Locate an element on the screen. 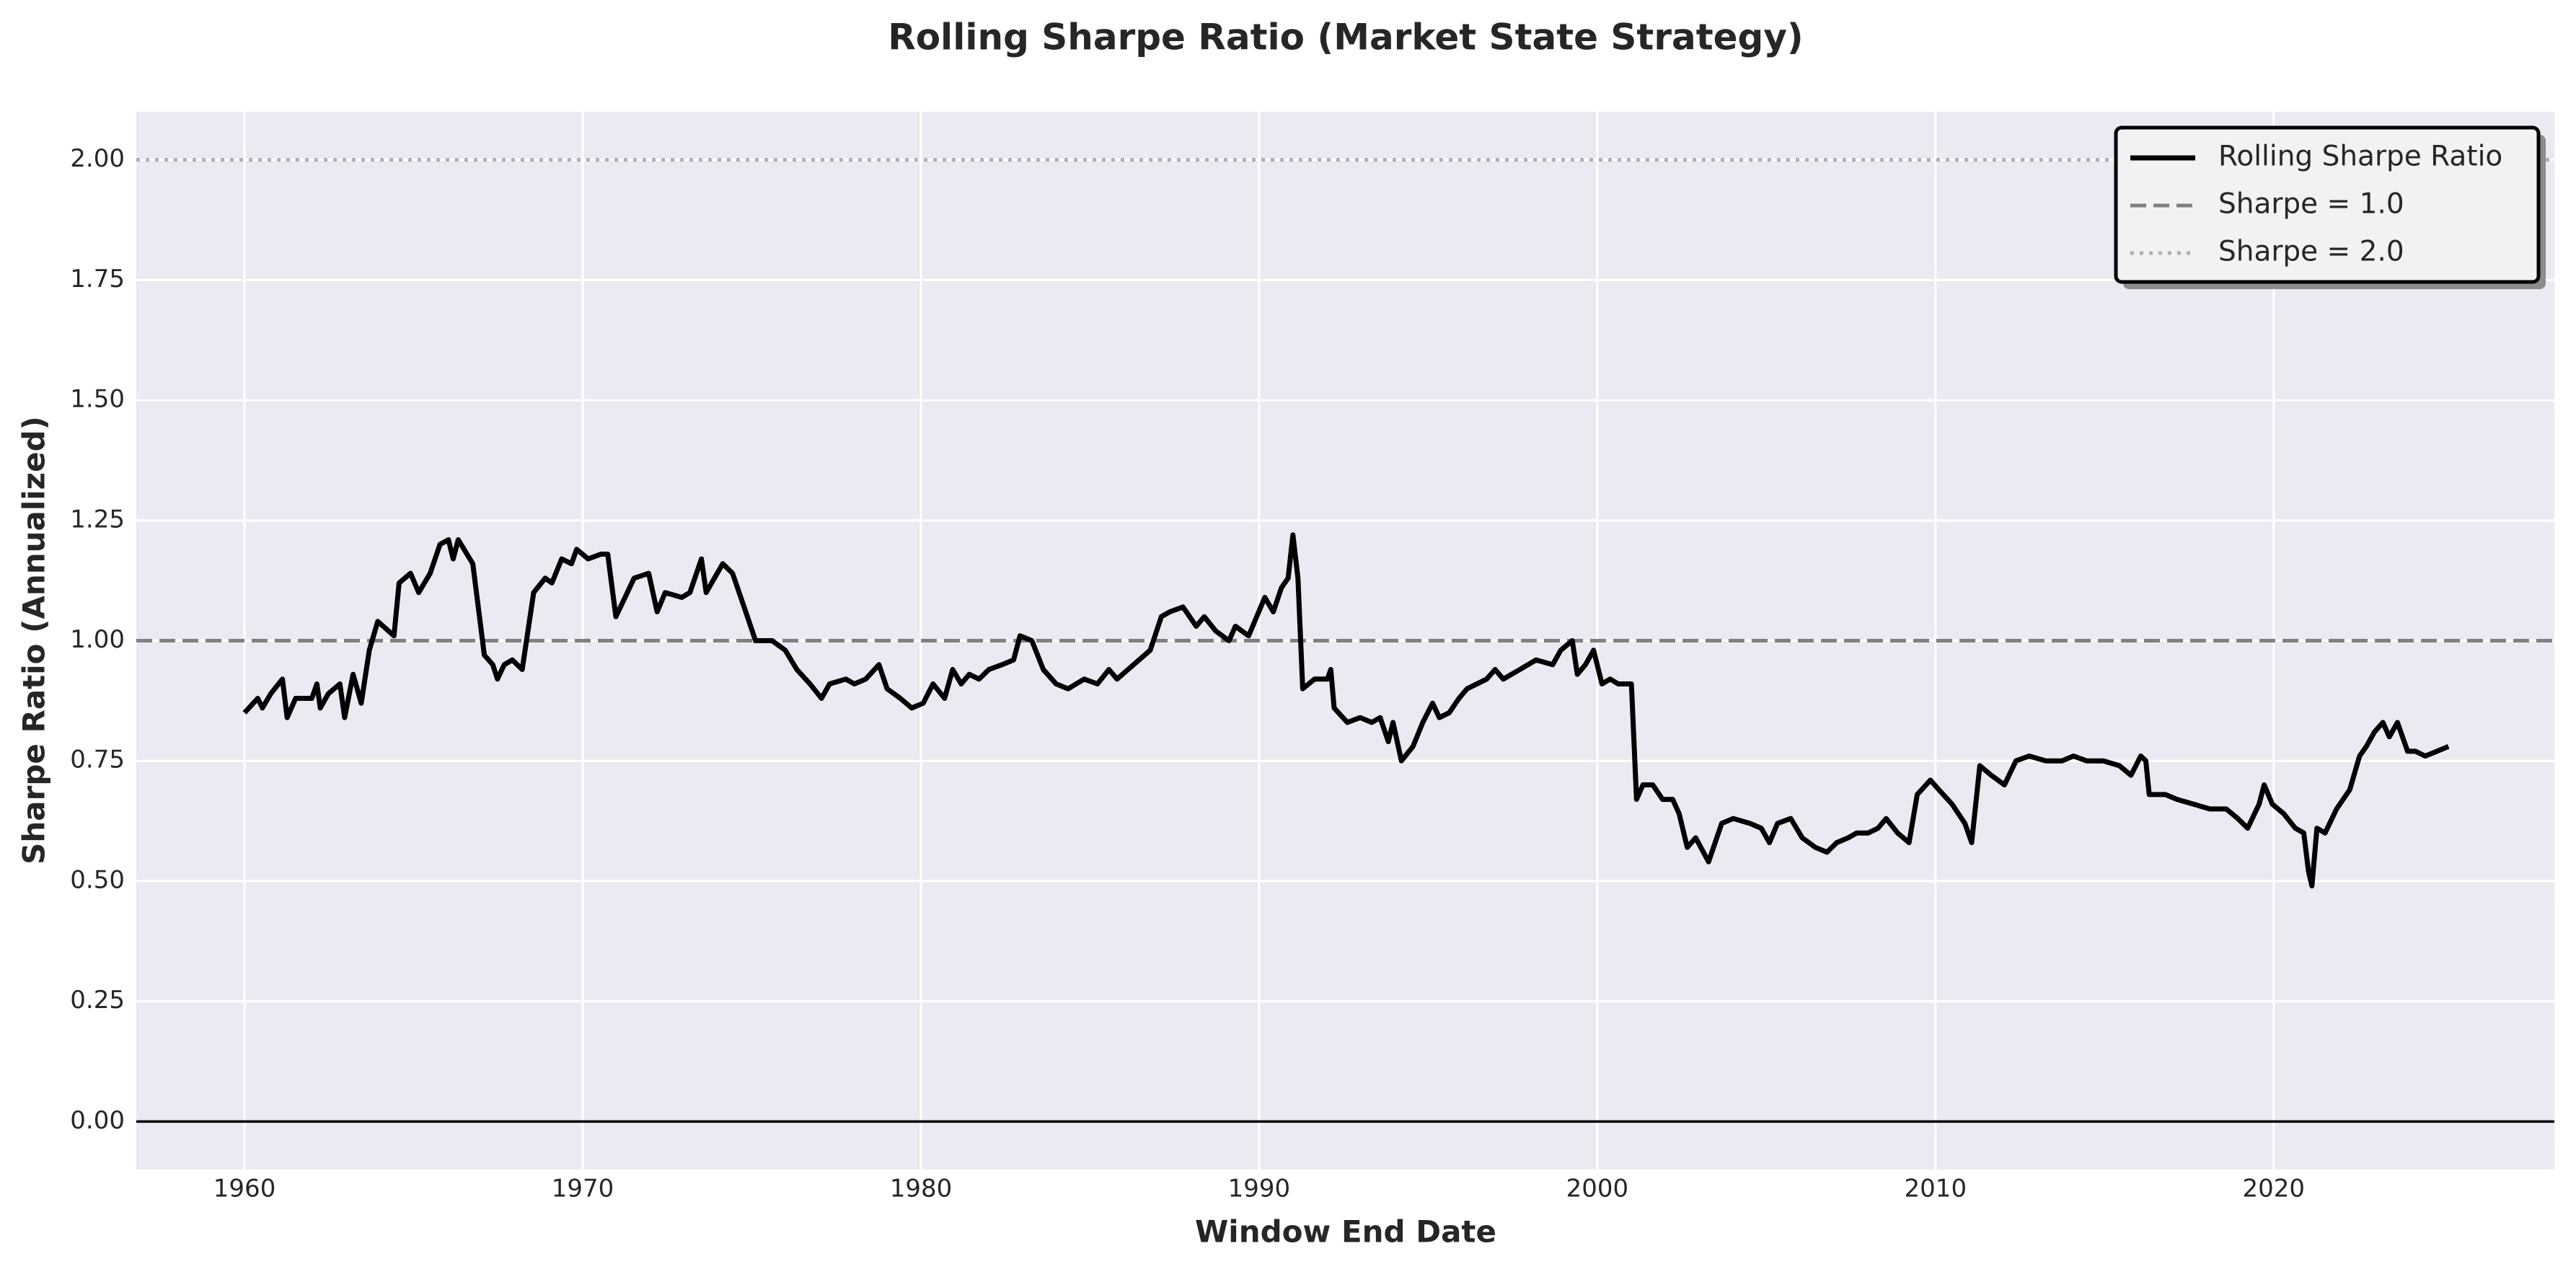 This screenshot has height=1277, width=2576. x-tick-label: 1960 is located at coordinates (244, 1189).